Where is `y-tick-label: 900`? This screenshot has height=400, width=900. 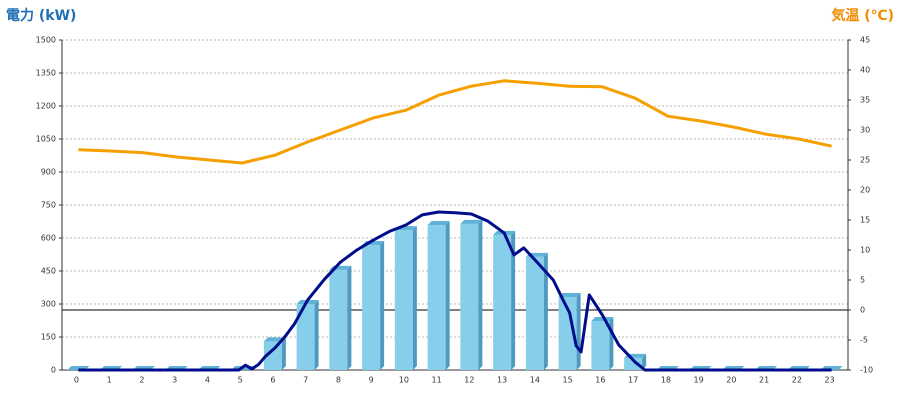
y-tick-label: 900 is located at coordinates (48, 172).